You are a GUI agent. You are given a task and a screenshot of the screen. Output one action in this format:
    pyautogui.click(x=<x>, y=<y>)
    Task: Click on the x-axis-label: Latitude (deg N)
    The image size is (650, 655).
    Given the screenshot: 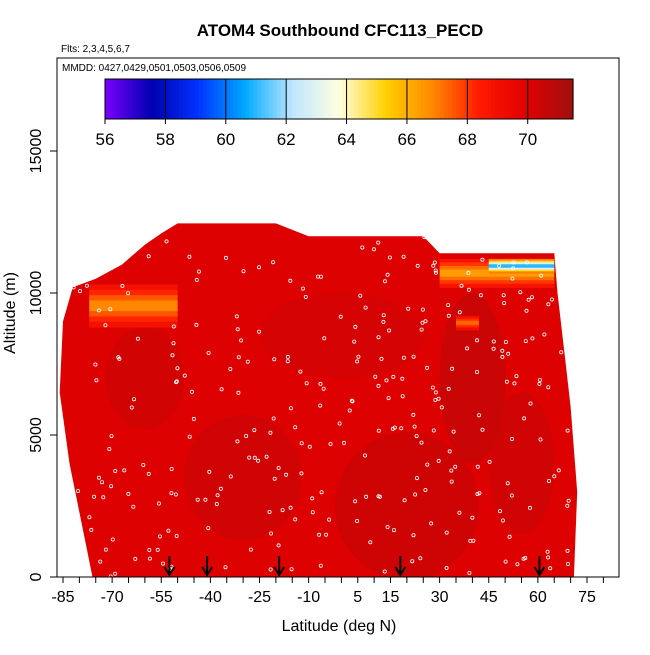 What is the action you would take?
    pyautogui.click(x=339, y=626)
    